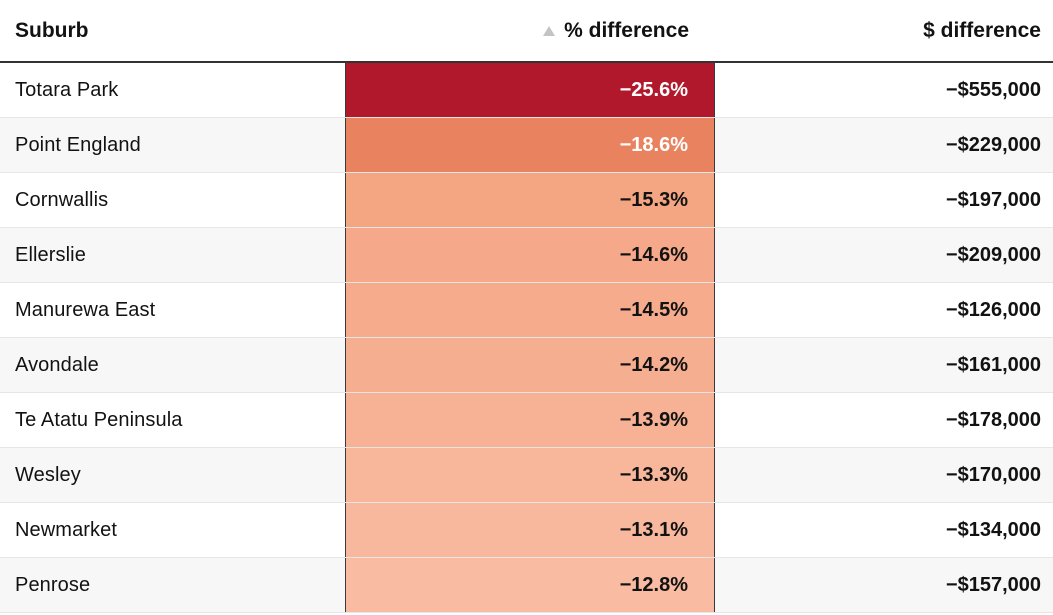 This screenshot has width=1053, height=615. Describe the element at coordinates (993, 474) in the screenshot. I see `dollar-difference-cell: −$170,000` at that location.